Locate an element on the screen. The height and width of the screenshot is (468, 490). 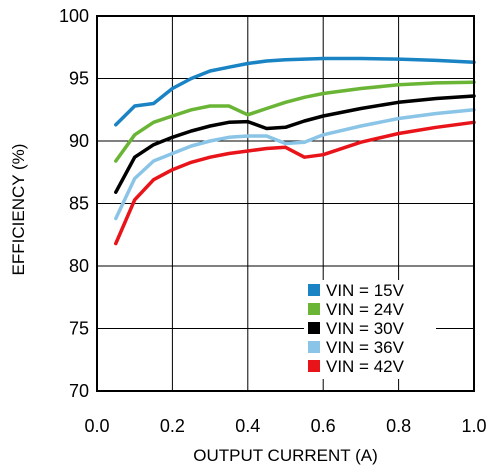
legend-background is located at coordinates (370, 329).